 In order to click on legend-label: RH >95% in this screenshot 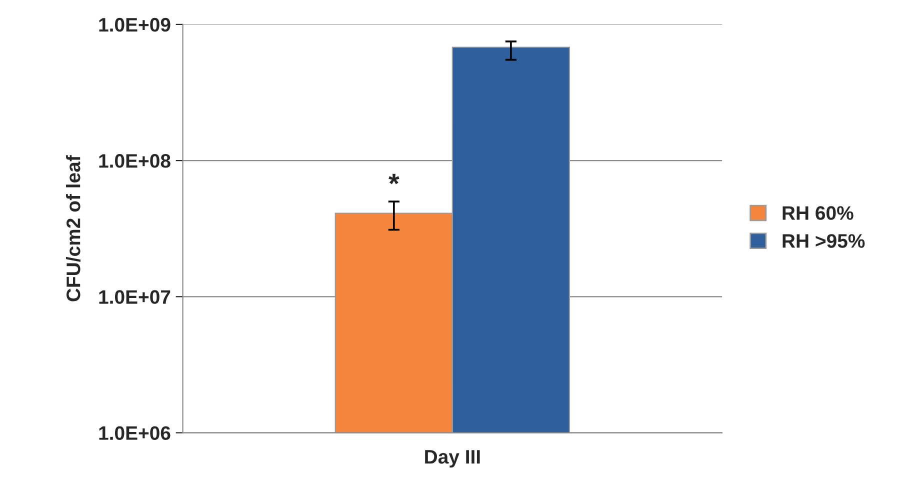, I will do `click(823, 241)`.